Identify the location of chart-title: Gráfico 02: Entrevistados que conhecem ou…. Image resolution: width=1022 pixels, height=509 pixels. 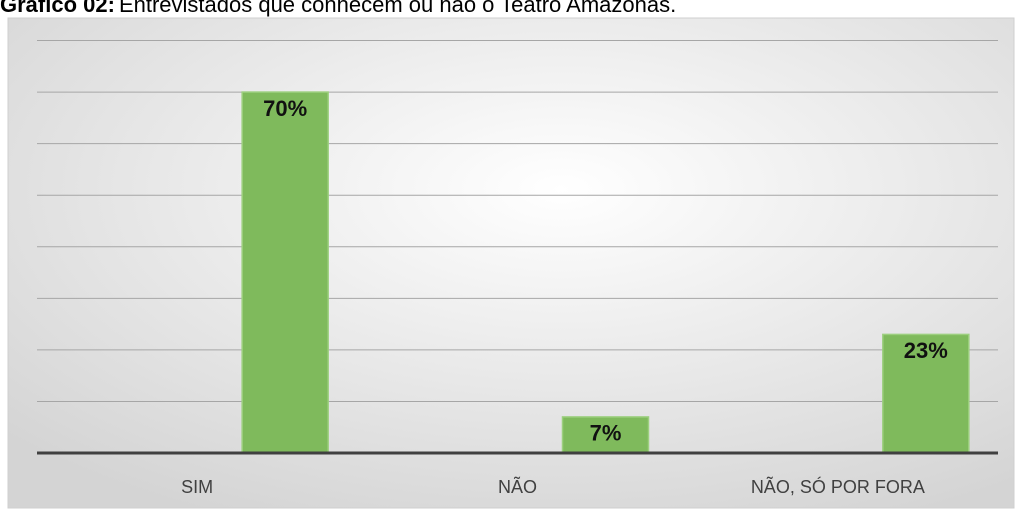
(338, 8).